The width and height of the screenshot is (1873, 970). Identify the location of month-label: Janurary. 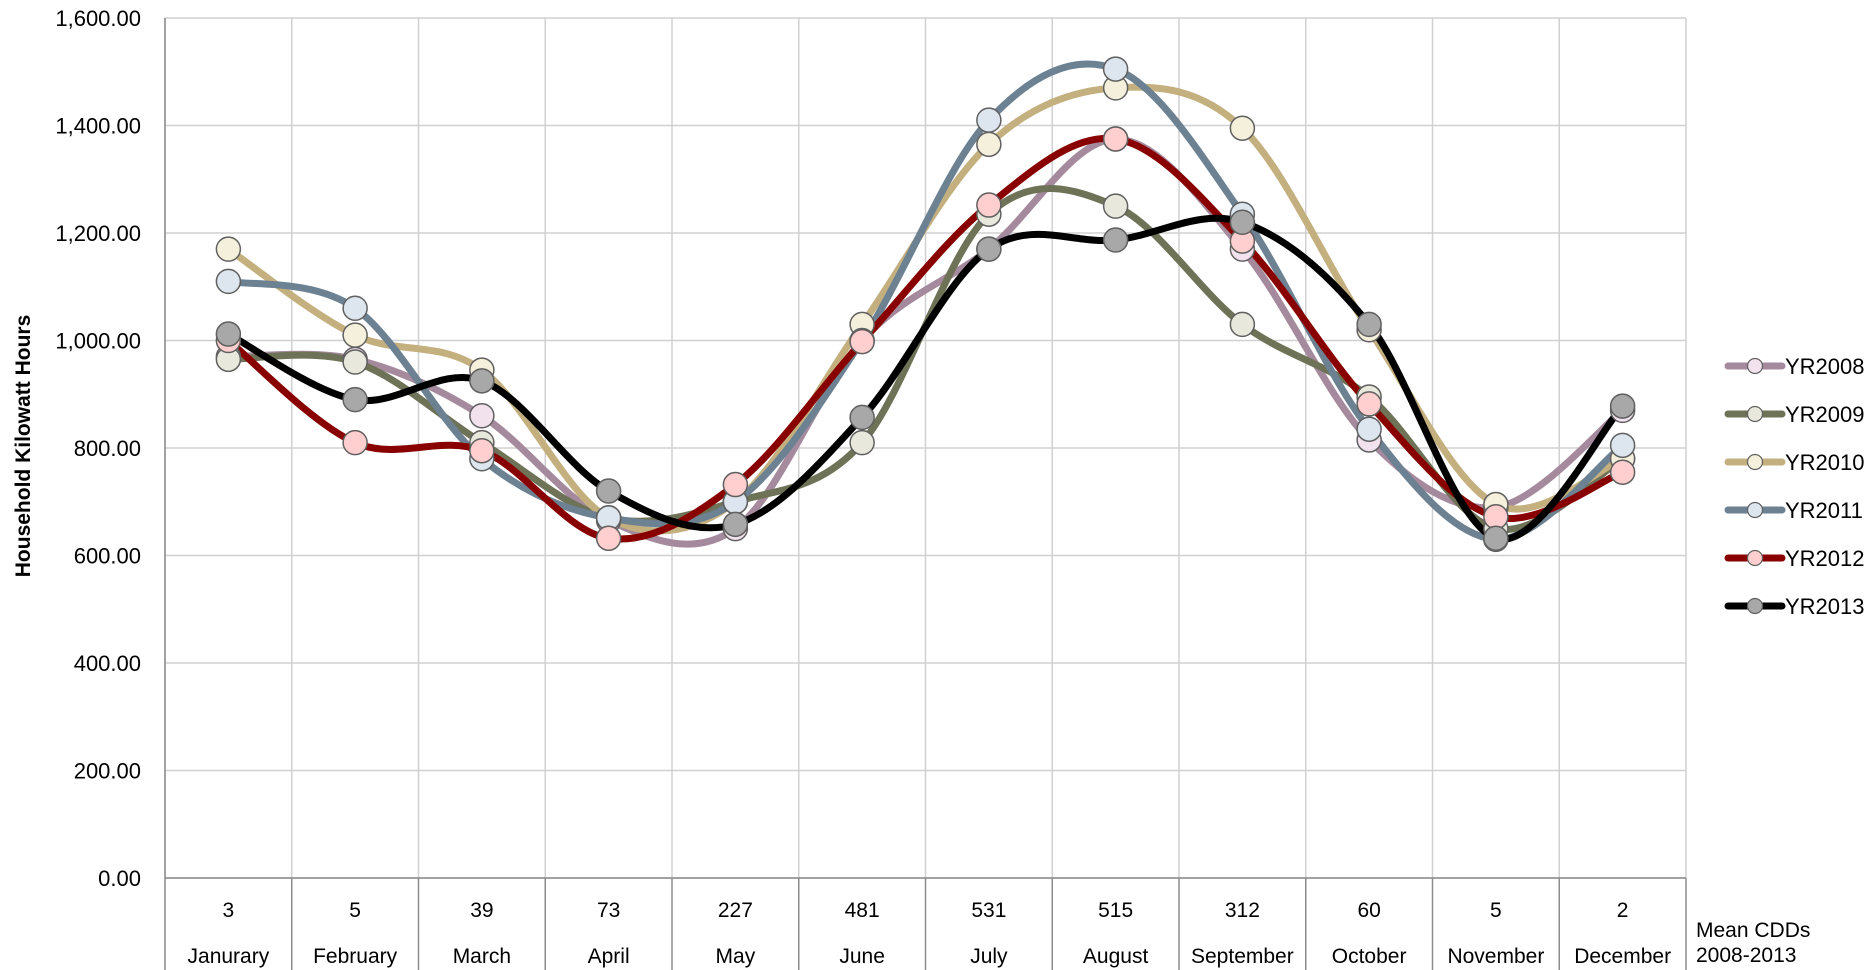
(229, 956).